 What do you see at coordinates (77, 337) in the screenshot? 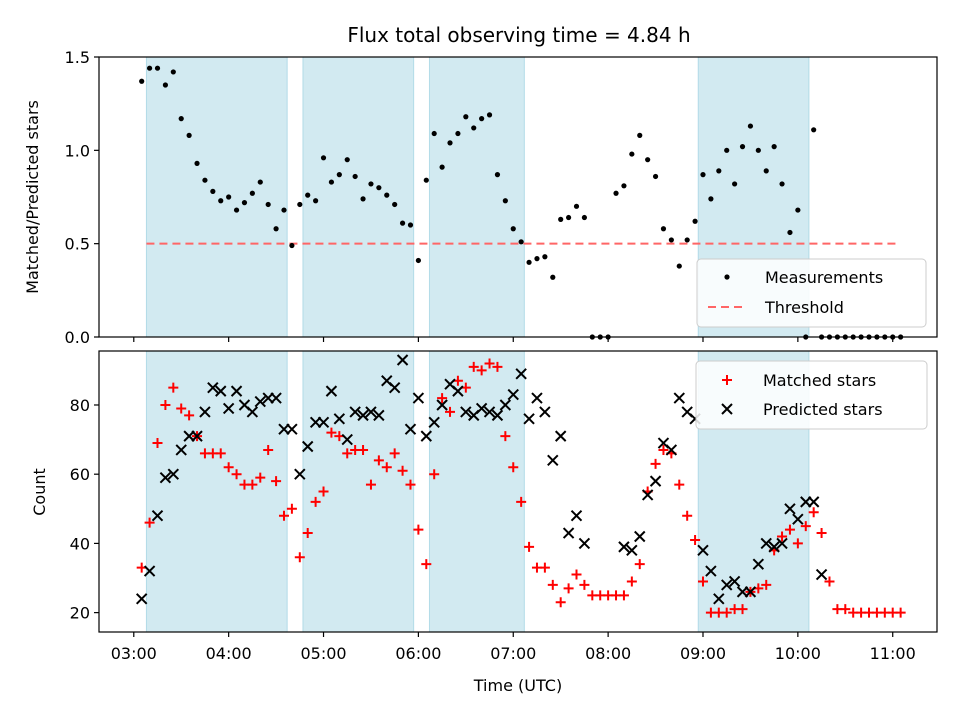
I see `top-y-tick-label: 0.0` at bounding box center [77, 337].